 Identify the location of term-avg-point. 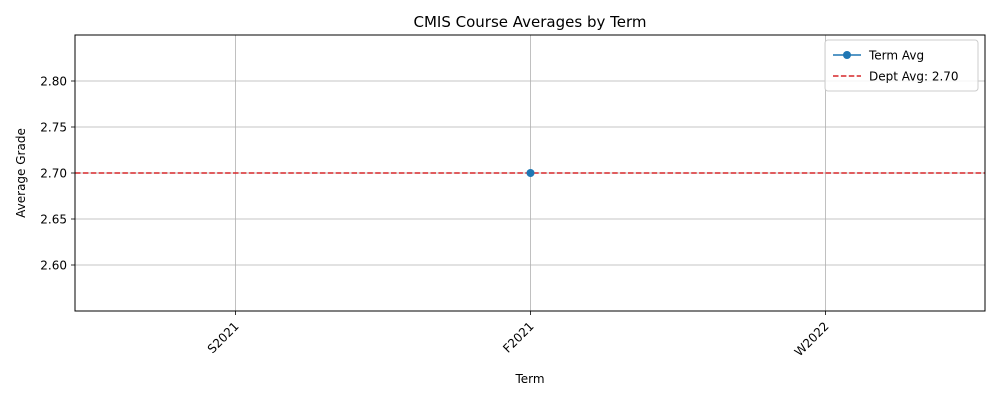
(530, 173).